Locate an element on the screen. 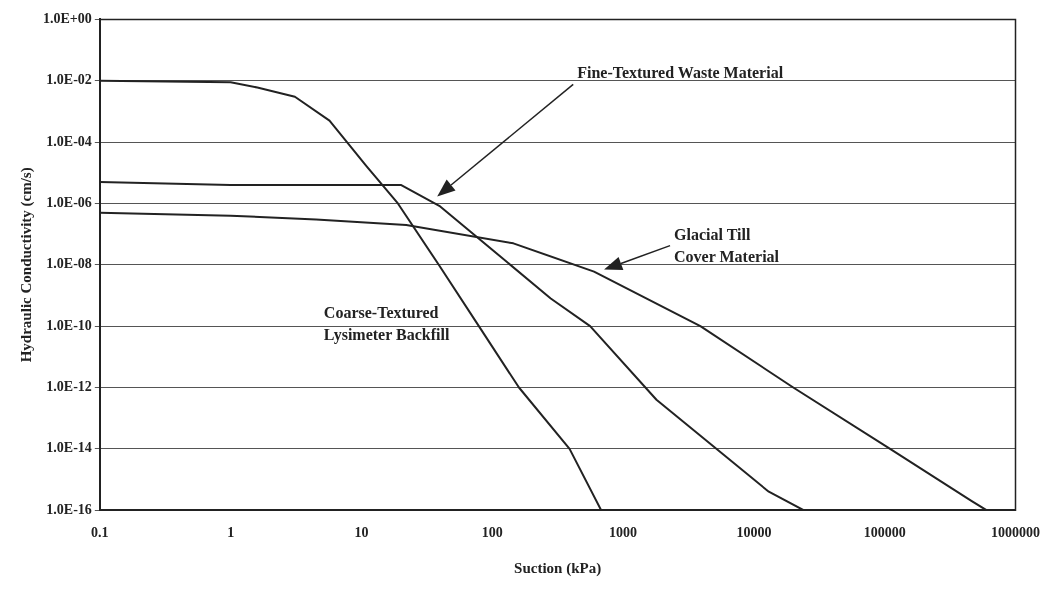 The image size is (1058, 594). x-tick-label: 1 is located at coordinates (231, 533).